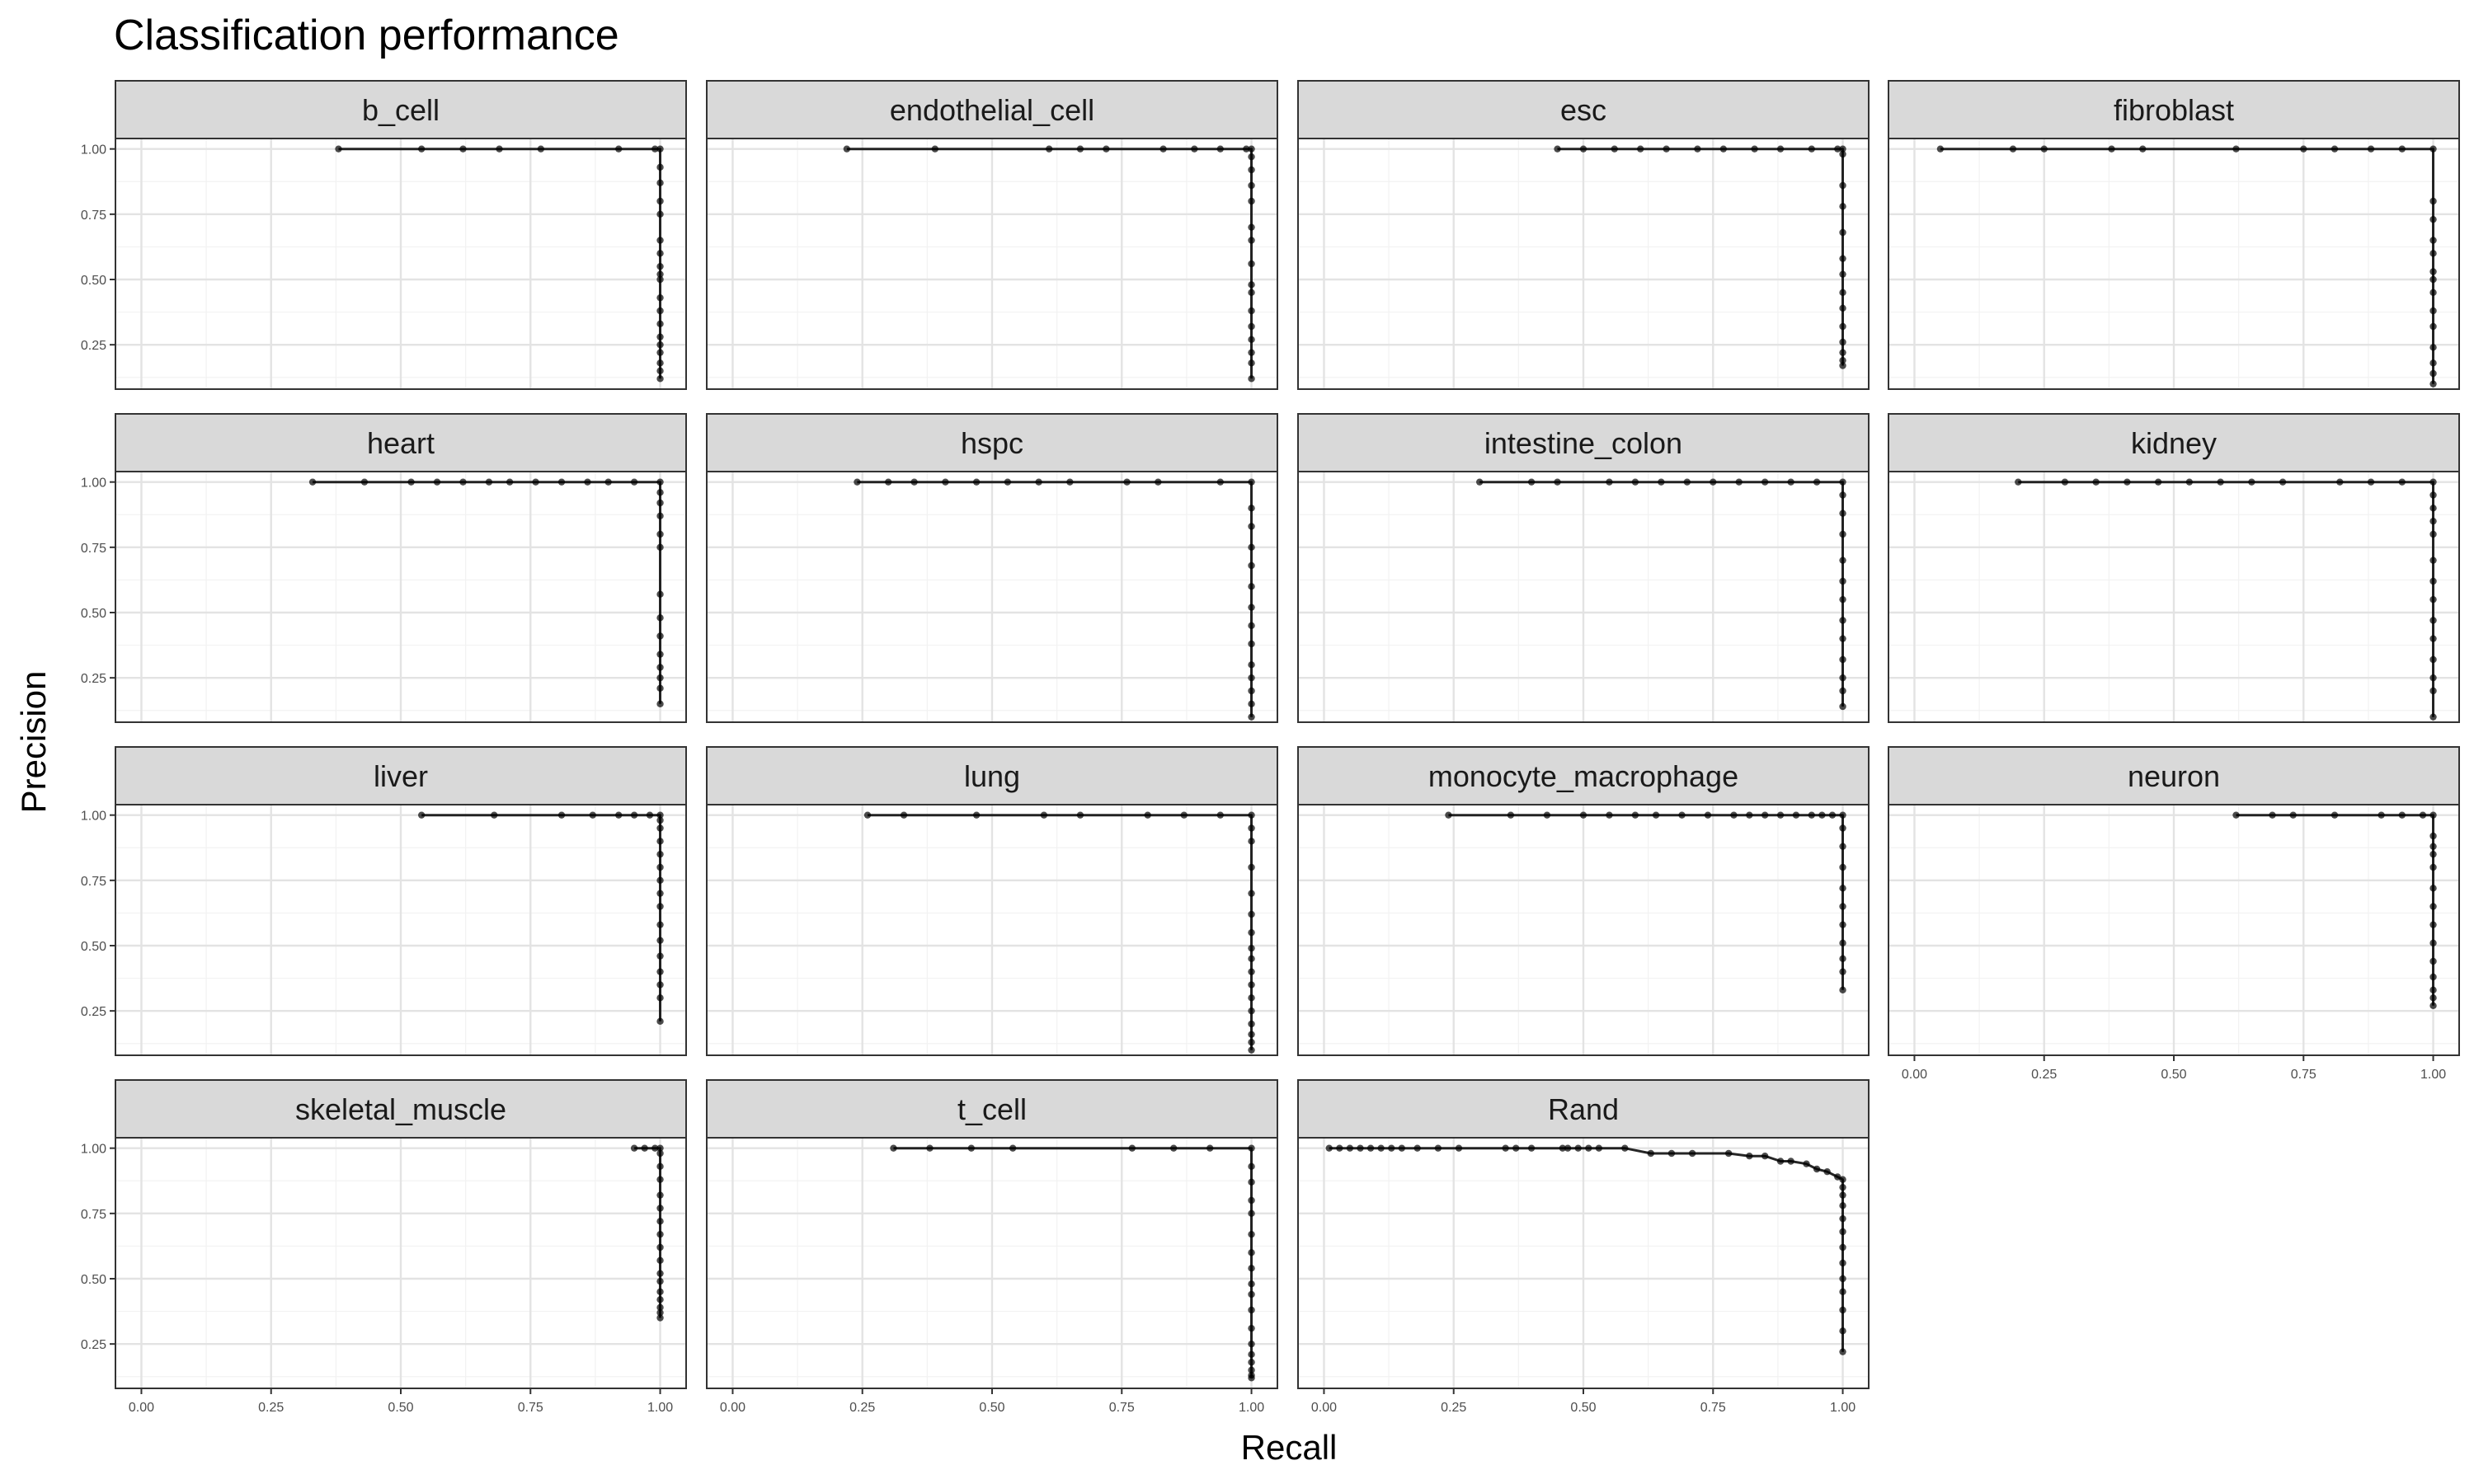  What do you see at coordinates (992, 1247) in the screenshot?
I see `facet-t_cell: t_cell 0.00 0.25 0.50 0.75 1.00` at bounding box center [992, 1247].